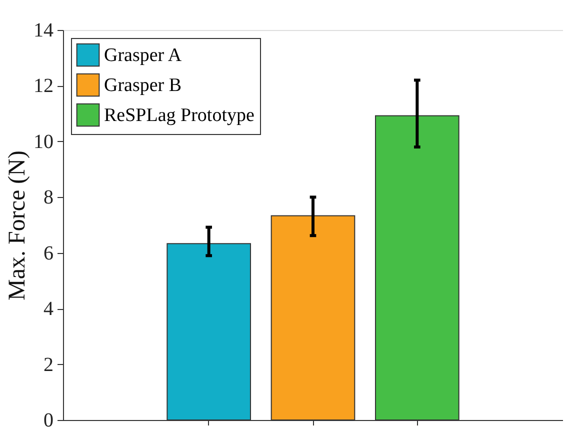 The height and width of the screenshot is (440, 579). I want to click on legend-label: Grasper B, so click(143, 85).